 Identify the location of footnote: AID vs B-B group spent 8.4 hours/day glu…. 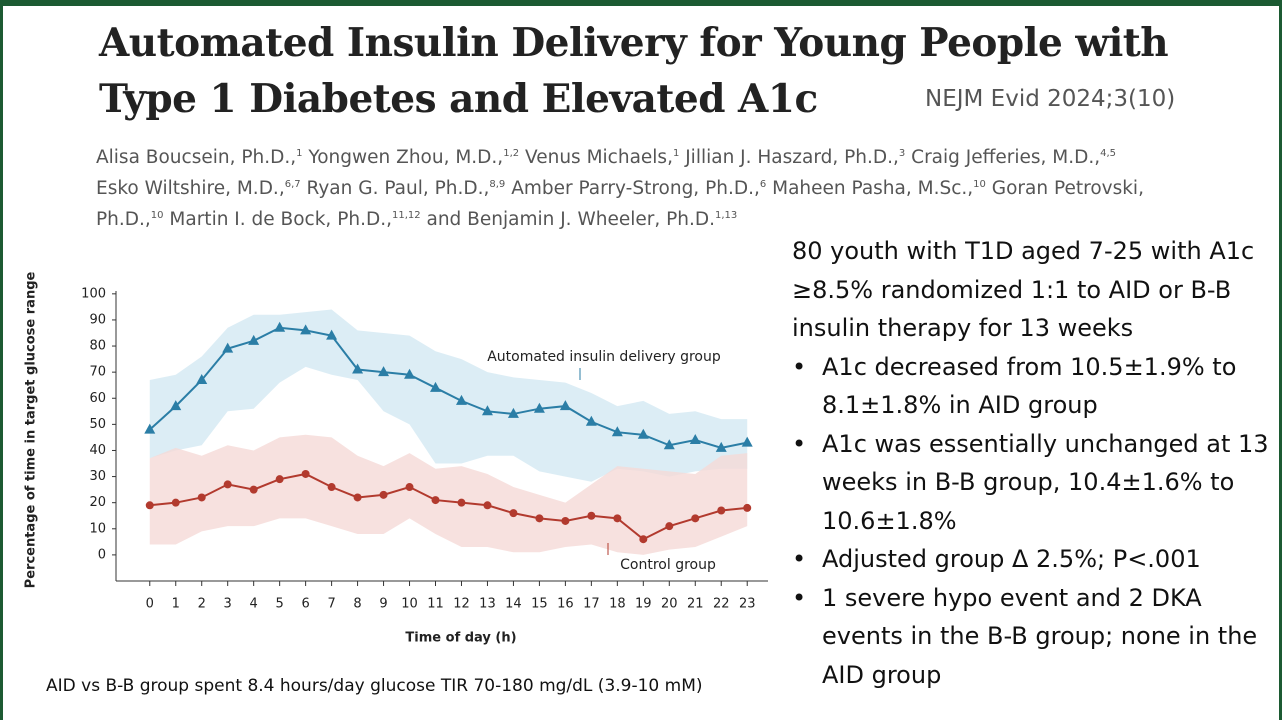
(374, 686).